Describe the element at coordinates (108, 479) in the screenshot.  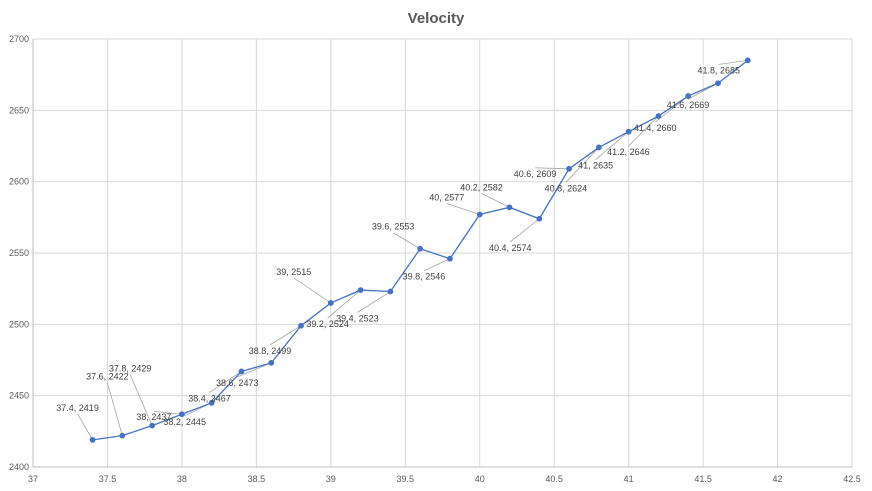
I see `x-tick-label: 37.5` at that location.